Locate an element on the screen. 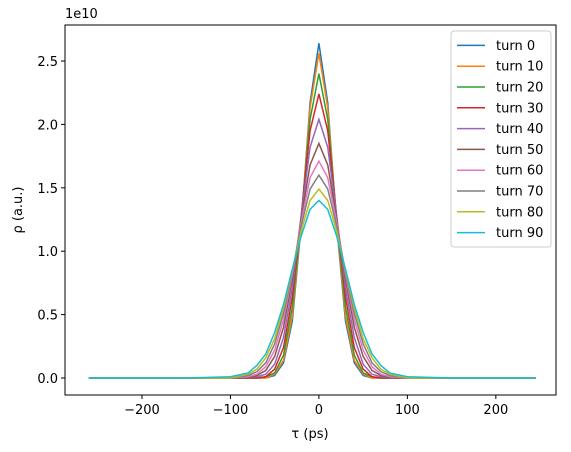 The height and width of the screenshot is (452, 571). legend-label: turn 10 is located at coordinates (519, 67).